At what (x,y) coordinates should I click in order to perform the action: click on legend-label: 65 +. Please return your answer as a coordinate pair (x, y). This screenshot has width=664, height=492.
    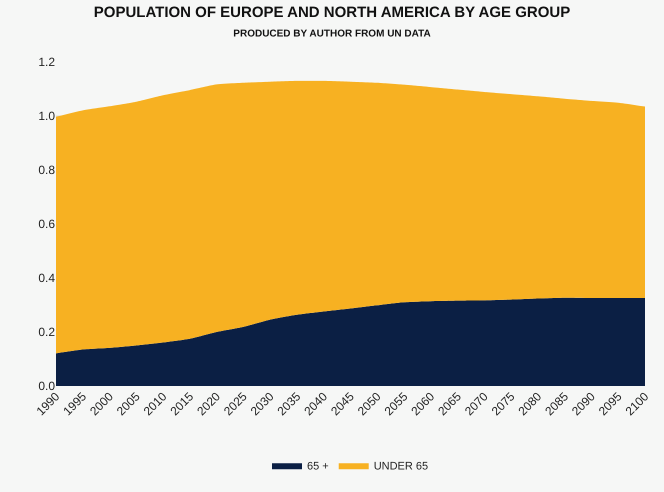
    Looking at the image, I should click on (318, 466).